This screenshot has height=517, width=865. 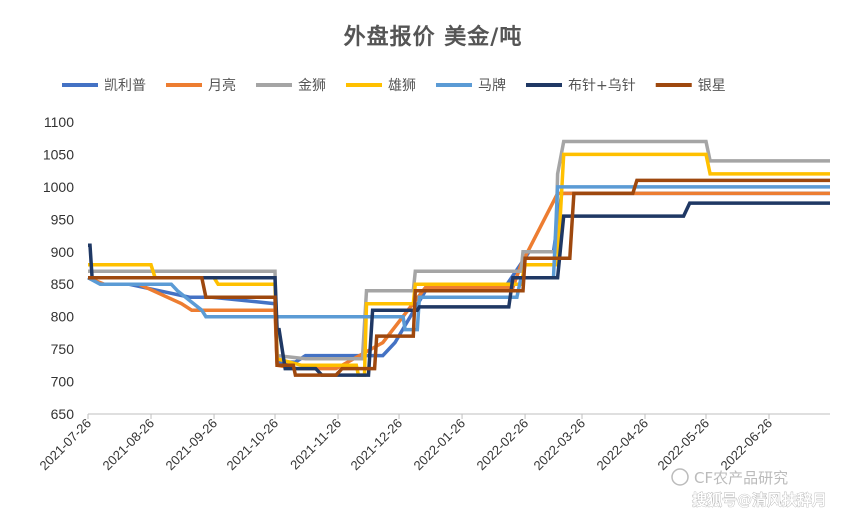 I want to click on x-tick-label: 2021-09-26, so click(x=192, y=445).